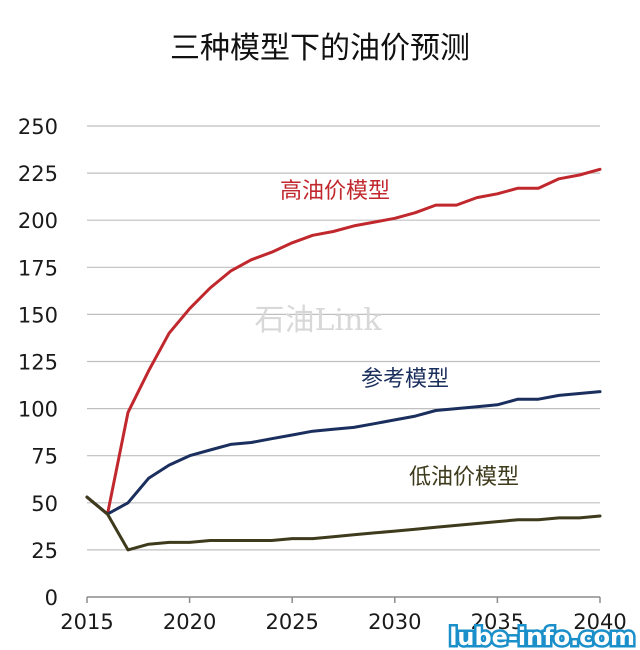 This screenshot has height=650, width=640. What do you see at coordinates (38, 363) in the screenshot?
I see `y-tick-label: 125` at bounding box center [38, 363].